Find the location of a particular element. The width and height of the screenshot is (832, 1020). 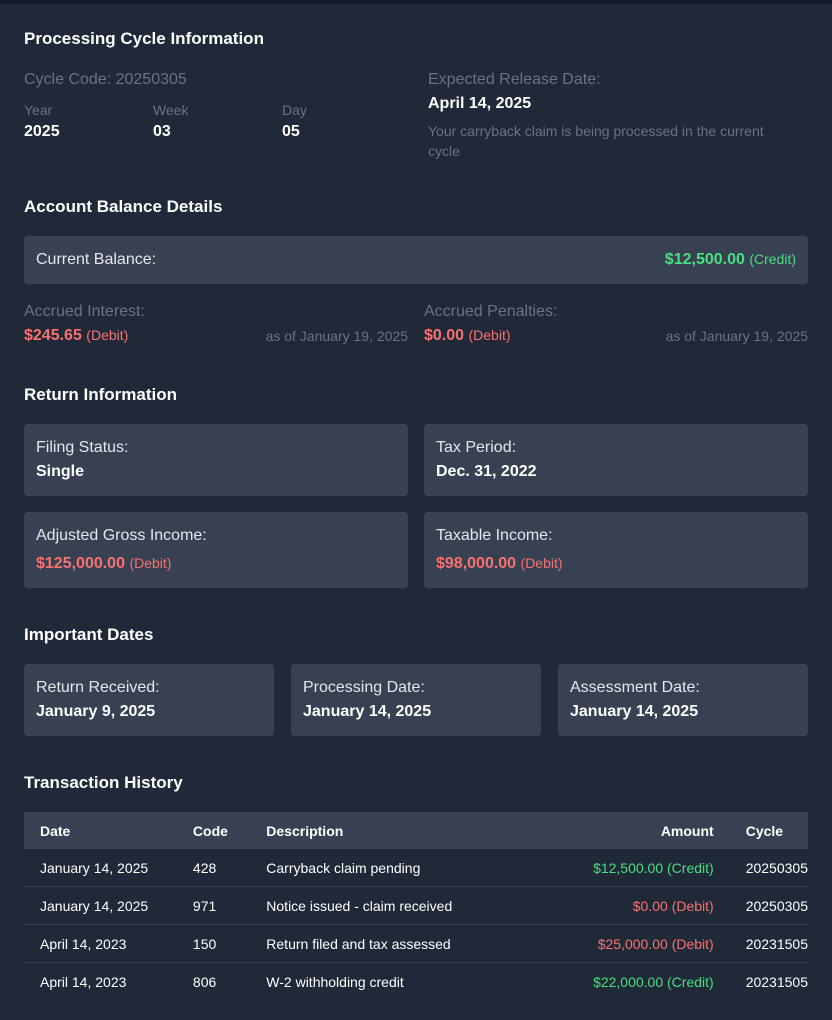

accrued-penalties-amount: $0.00 (Debit) is located at coordinates (467, 336).